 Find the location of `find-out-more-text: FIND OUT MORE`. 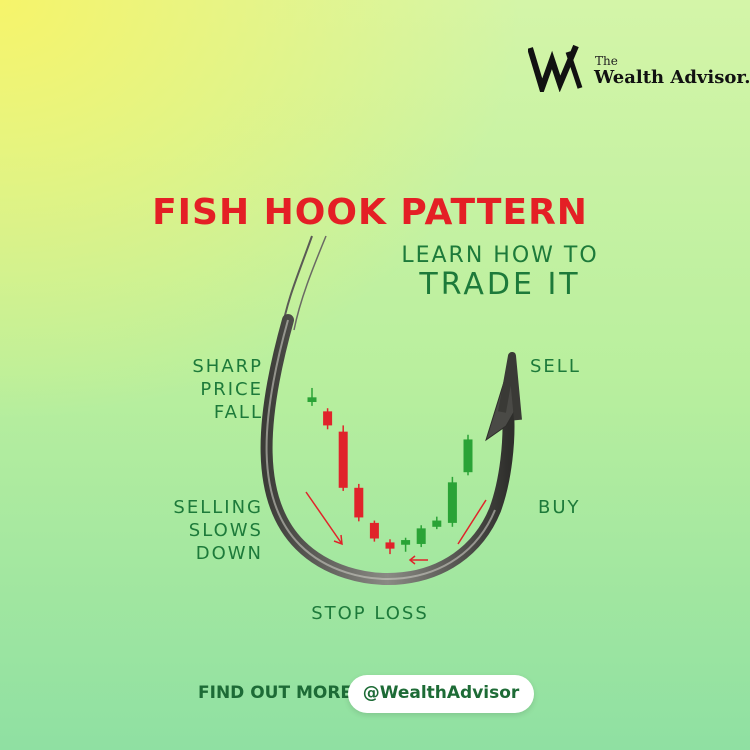

find-out-more-text: FIND OUT MORE is located at coordinates (275, 693).